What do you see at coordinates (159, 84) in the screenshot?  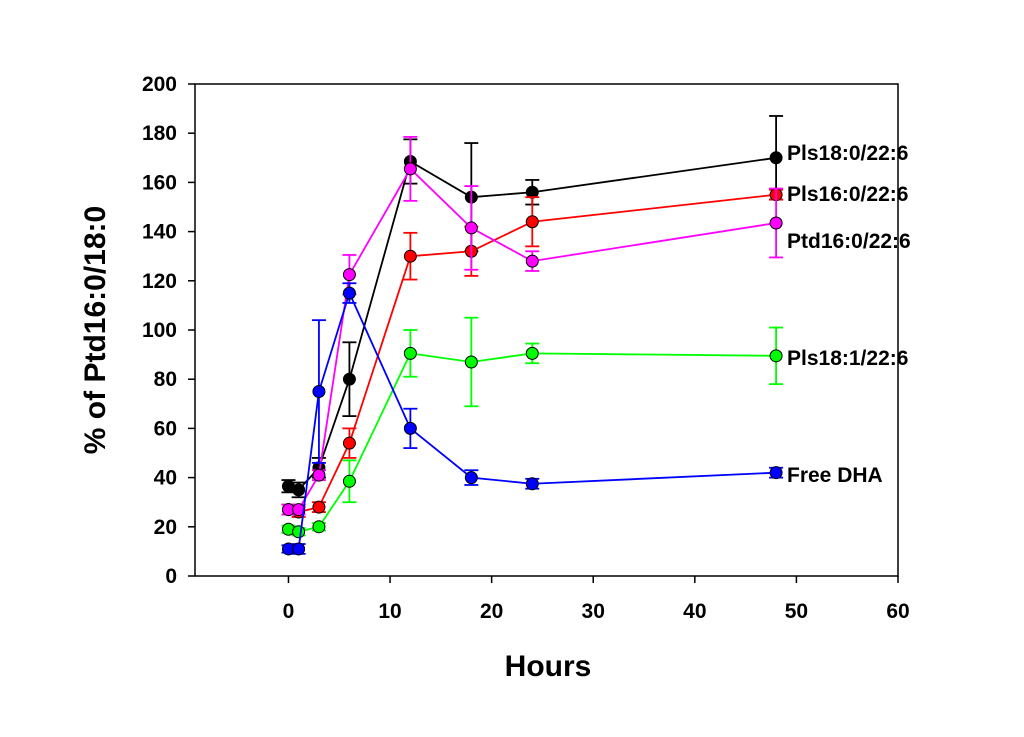 I see `y-tick-label: 200` at bounding box center [159, 84].